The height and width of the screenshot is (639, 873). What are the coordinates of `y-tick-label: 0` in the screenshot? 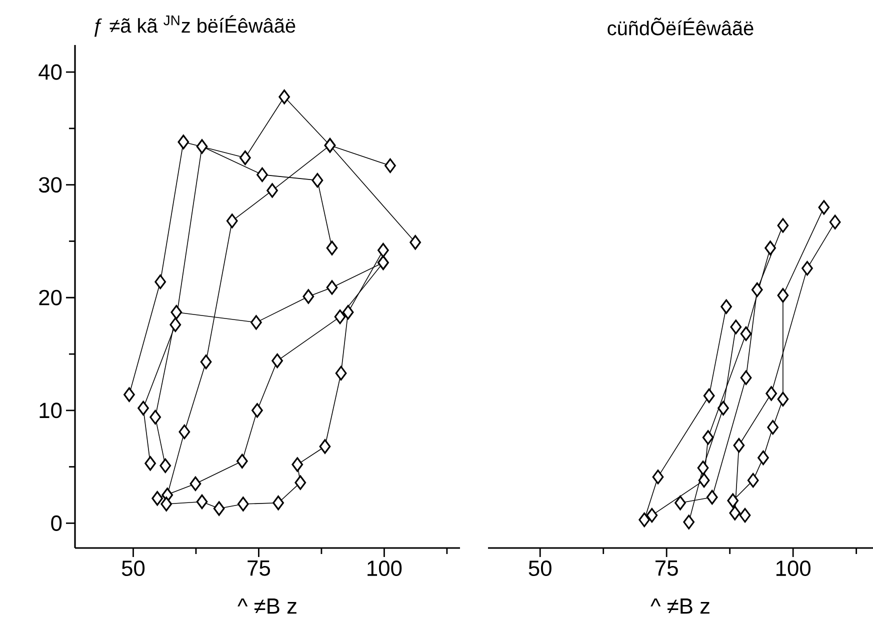 It's located at (56, 523).